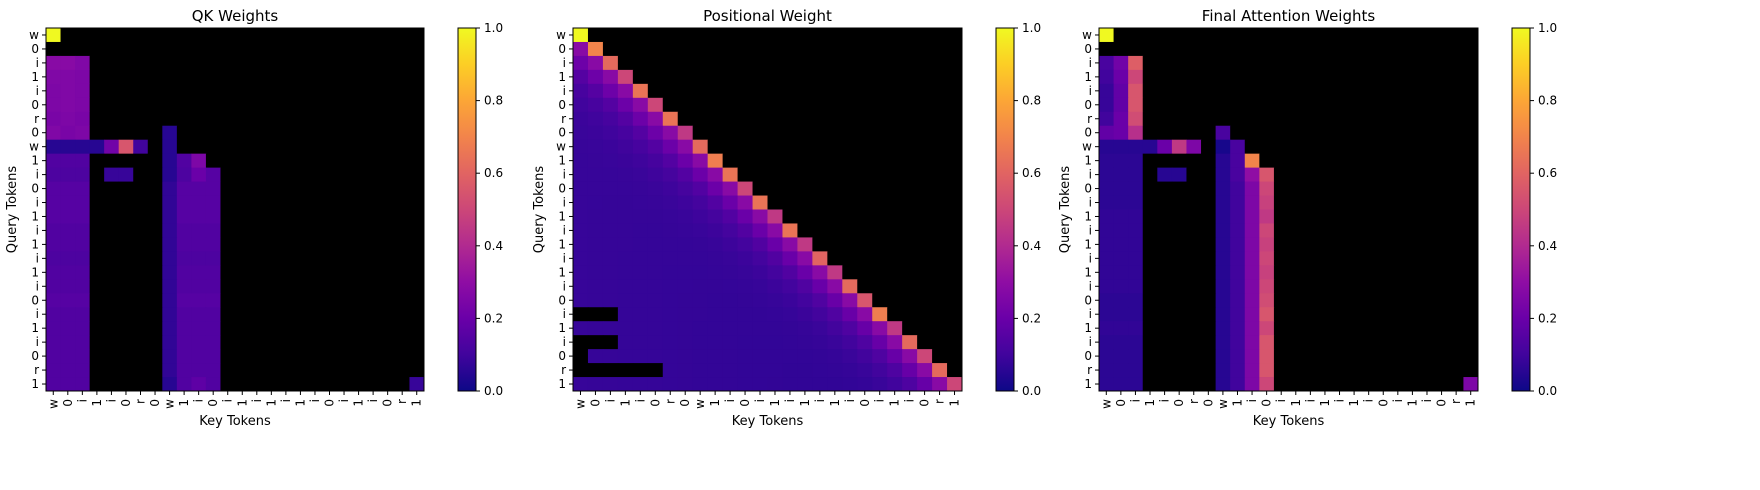  I want to click on y-axis-label: Query Tokens, so click(12, 210).